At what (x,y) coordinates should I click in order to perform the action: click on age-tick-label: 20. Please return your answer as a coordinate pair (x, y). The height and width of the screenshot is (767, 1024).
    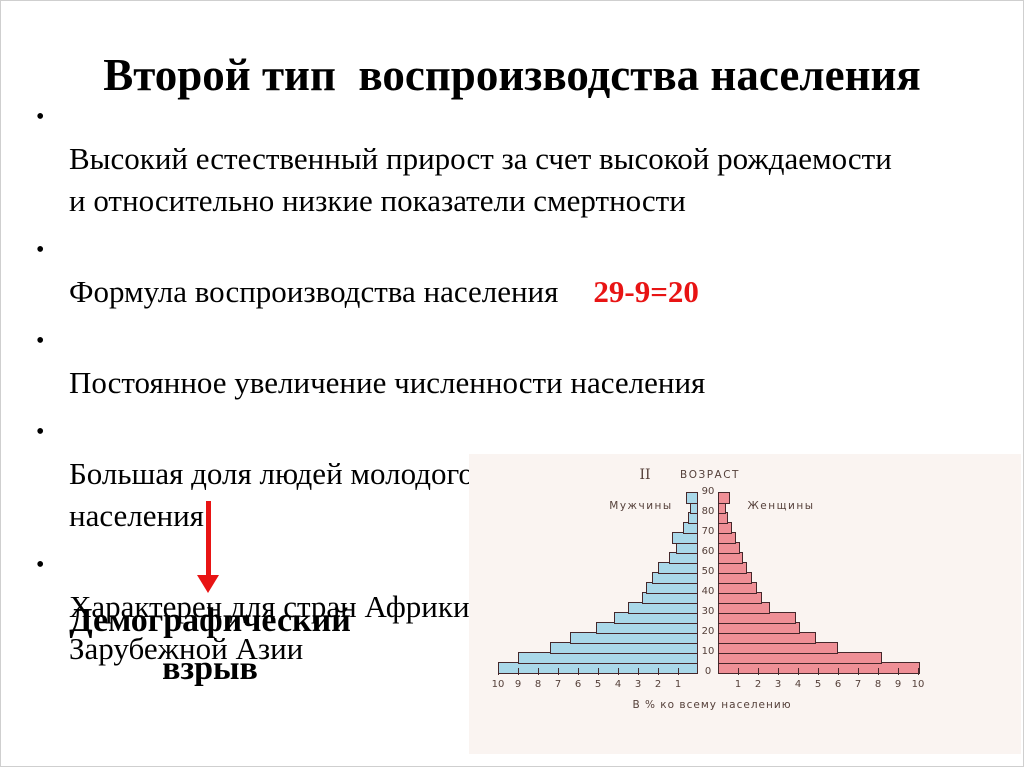
    Looking at the image, I should click on (708, 631).